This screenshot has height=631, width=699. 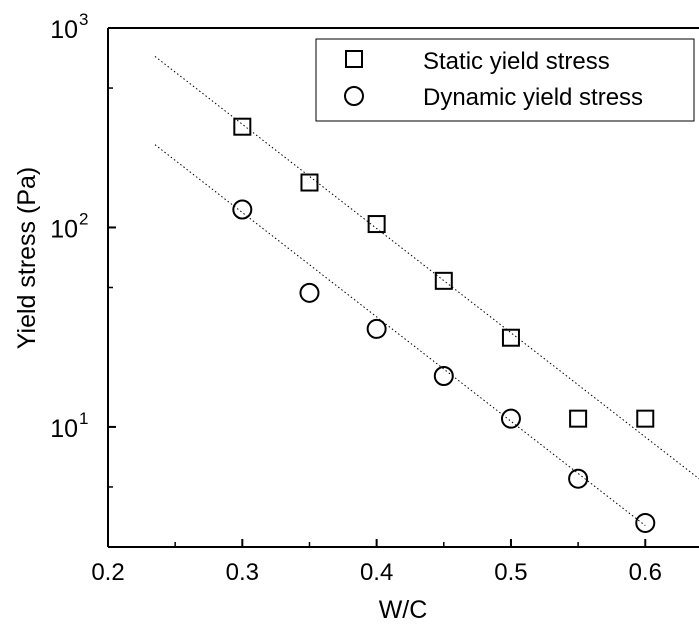 I want to click on x-tick-label: 0.3, so click(x=242, y=572).